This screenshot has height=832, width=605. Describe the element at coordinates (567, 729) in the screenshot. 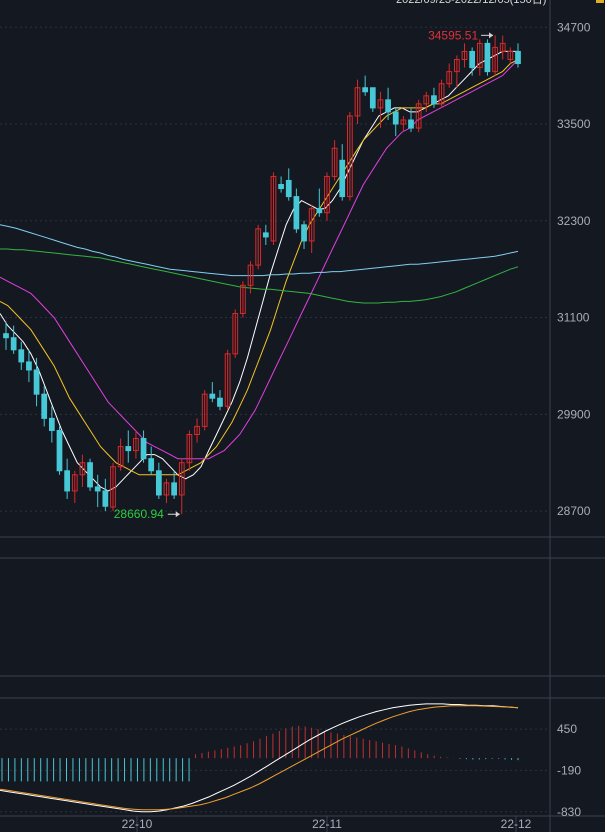

I see `macd-tick-label: 450` at that location.